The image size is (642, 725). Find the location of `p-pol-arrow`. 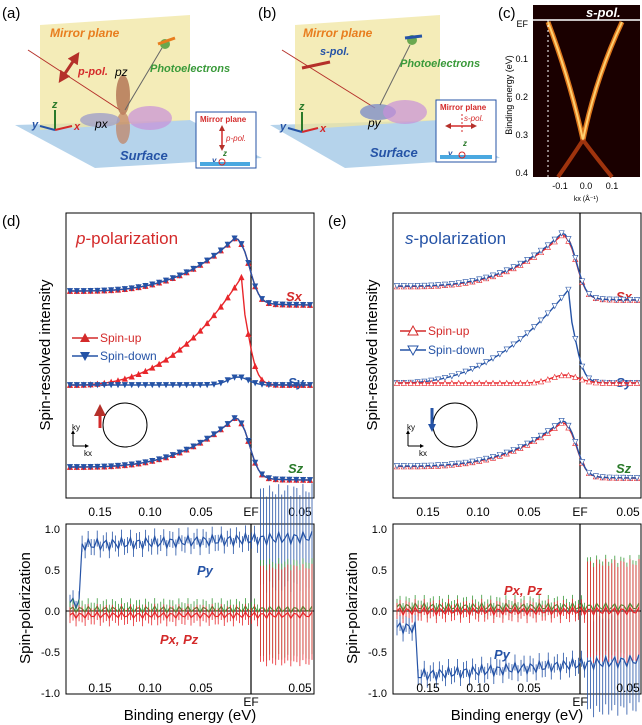

p-pol-arrow is located at coordinates (69, 67).